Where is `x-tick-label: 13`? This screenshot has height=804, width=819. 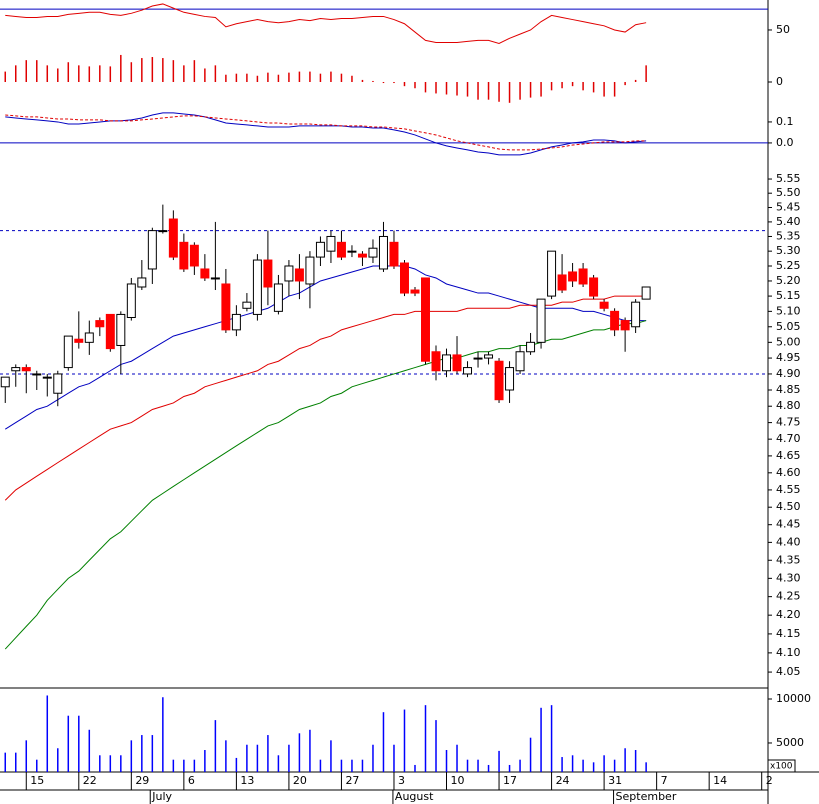 x-tick-label: 13 is located at coordinates (247, 780).